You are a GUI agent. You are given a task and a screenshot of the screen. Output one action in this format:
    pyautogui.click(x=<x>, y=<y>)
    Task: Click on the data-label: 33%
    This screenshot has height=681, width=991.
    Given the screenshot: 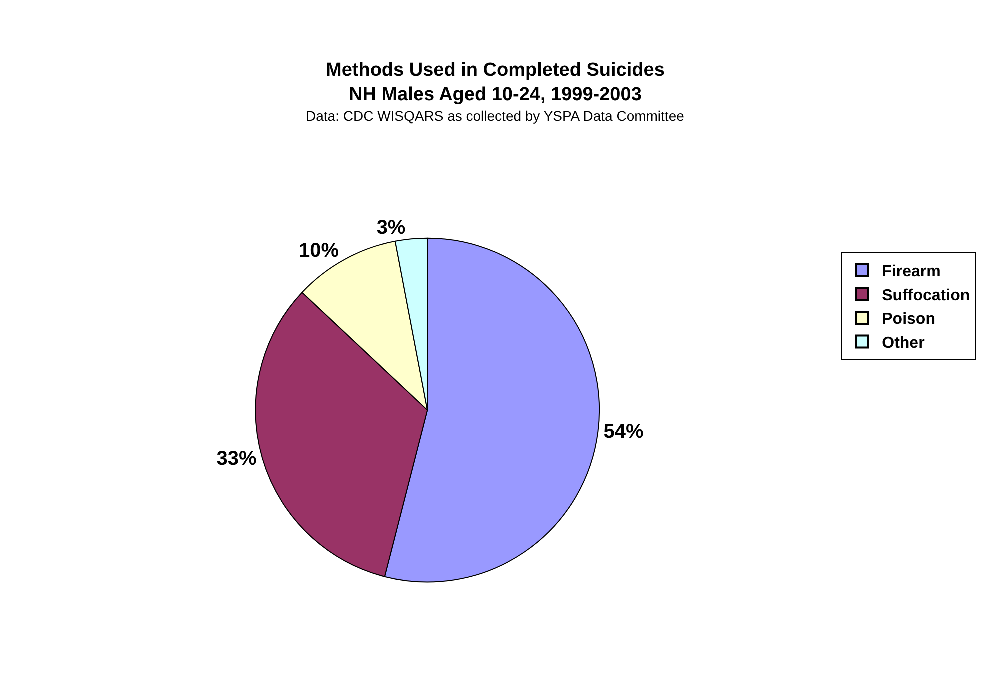 What is the action you would take?
    pyautogui.click(x=237, y=459)
    